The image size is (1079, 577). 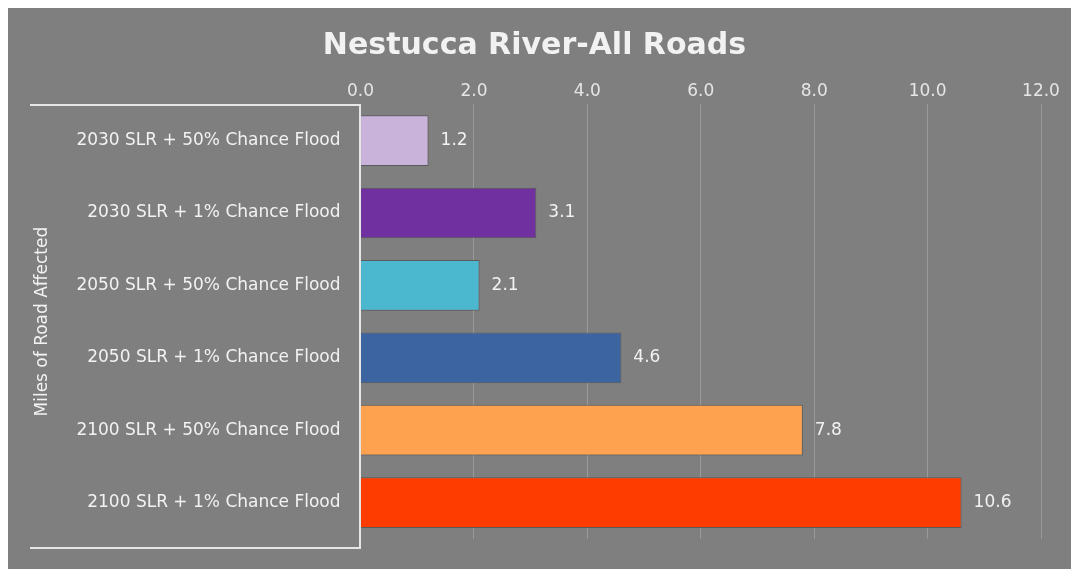 I want to click on data-label: 2.1, so click(x=505, y=283).